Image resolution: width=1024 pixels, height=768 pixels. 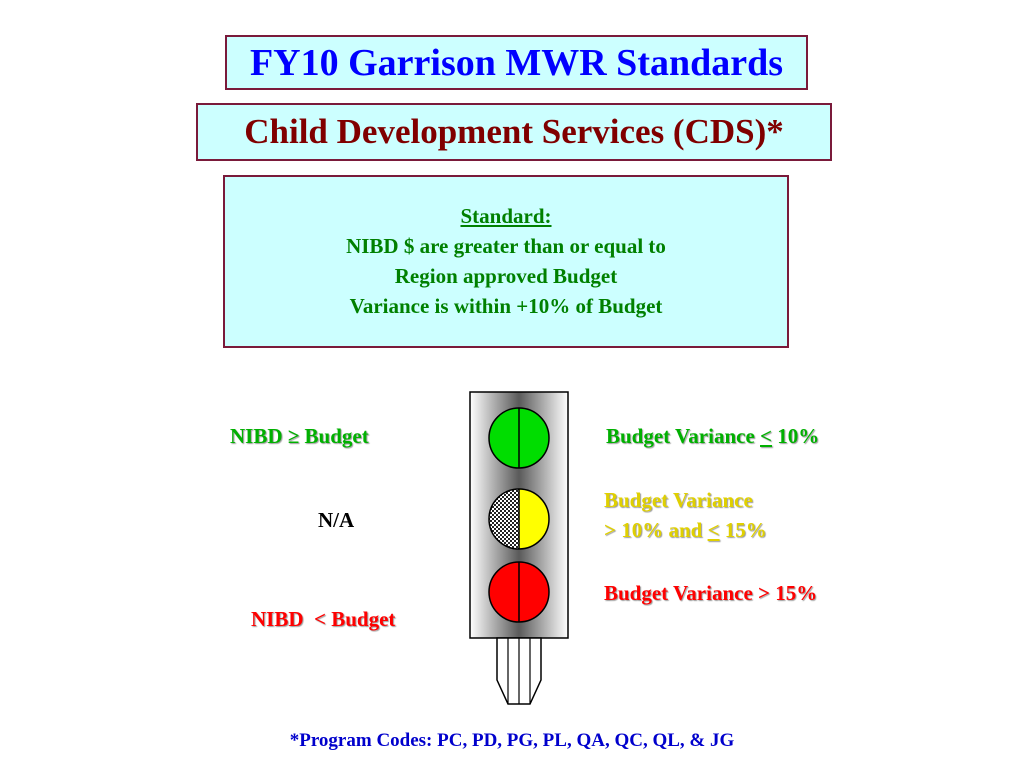 I want to click on page-title-text: FY10 Garrison MWR Standards, so click(x=516, y=62).